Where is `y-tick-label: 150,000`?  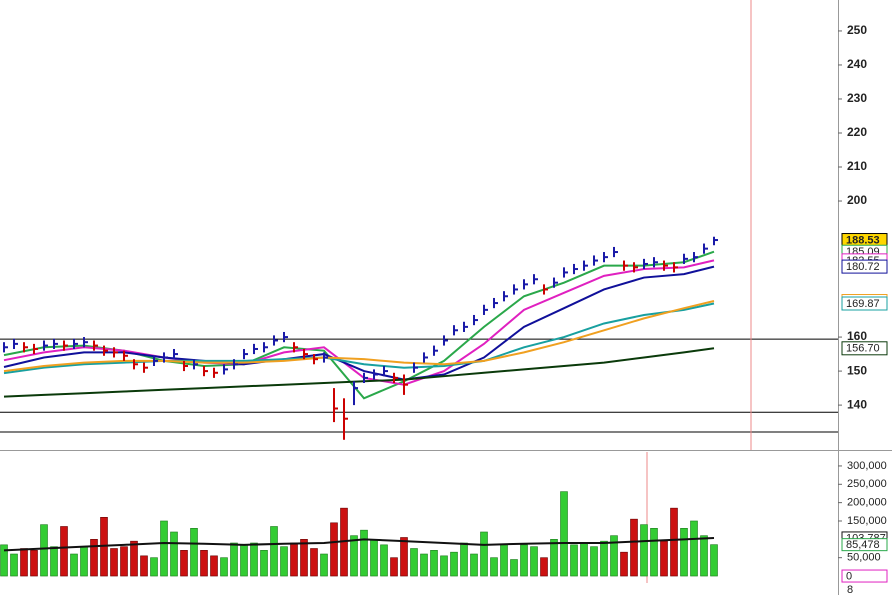 y-tick-label: 150,000 is located at coordinates (867, 521).